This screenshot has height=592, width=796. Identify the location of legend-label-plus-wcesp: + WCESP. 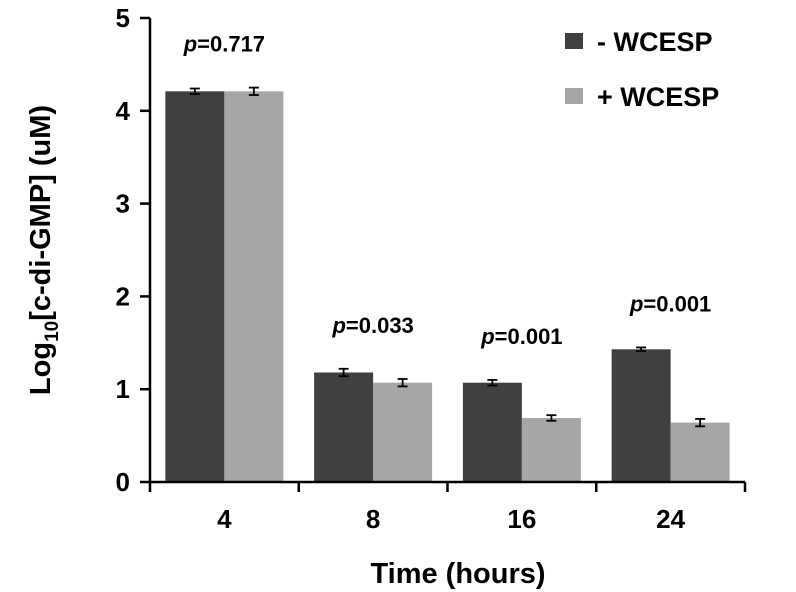
(658, 97).